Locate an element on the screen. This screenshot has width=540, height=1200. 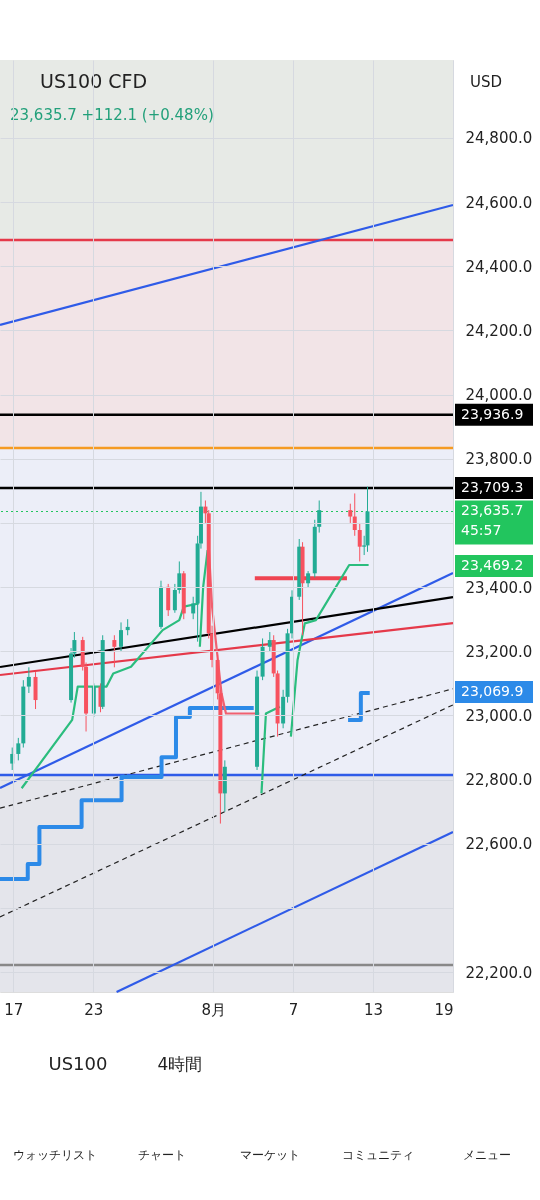
ref-line-label: 23,709.3 is located at coordinates (492, 486).